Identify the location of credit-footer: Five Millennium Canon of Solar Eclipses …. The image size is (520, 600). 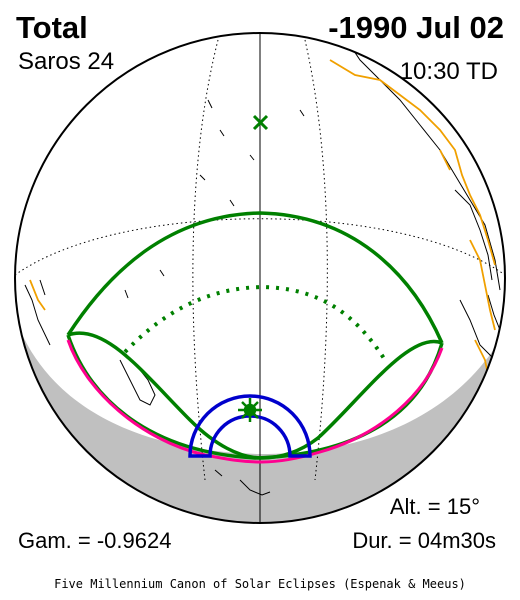
(260, 584).